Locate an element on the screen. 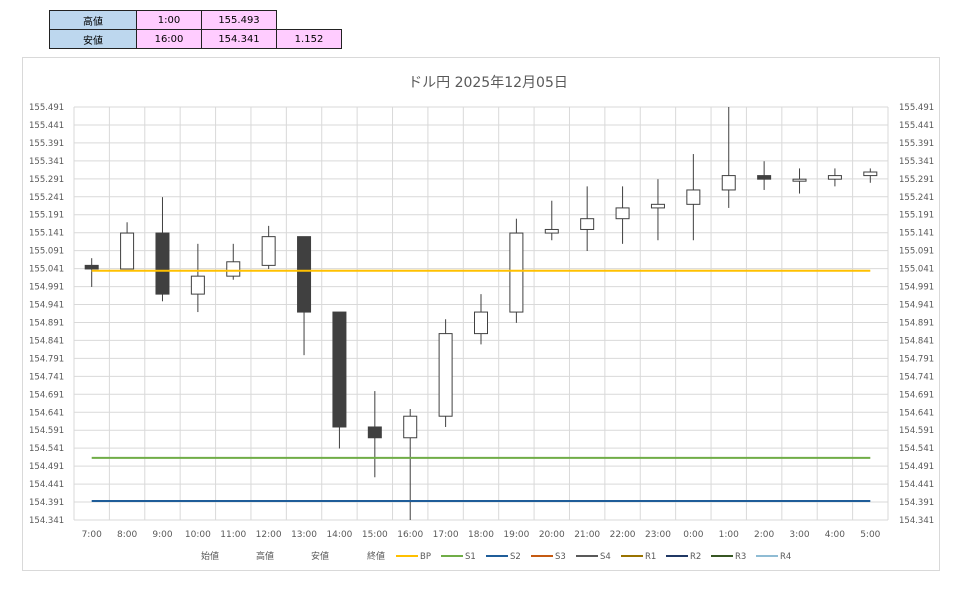  y-tick-label-left: 155.391 is located at coordinates (46, 144).